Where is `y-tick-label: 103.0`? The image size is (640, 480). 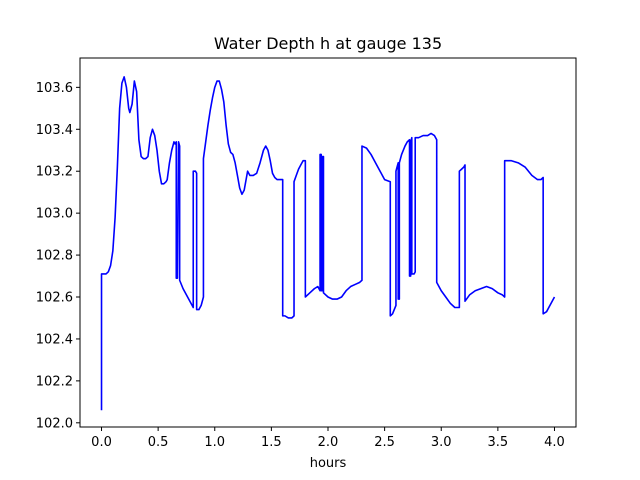 y-tick-label: 103.0 is located at coordinates (54, 214).